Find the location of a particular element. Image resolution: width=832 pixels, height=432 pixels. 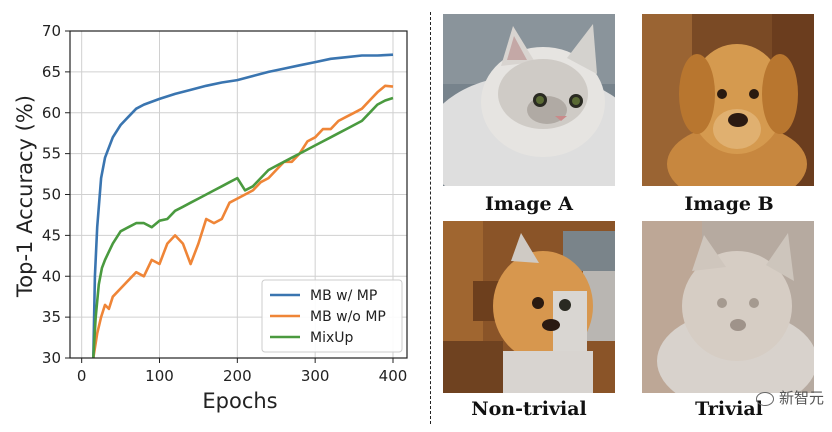

legend-box is located at coordinates (332, 316).